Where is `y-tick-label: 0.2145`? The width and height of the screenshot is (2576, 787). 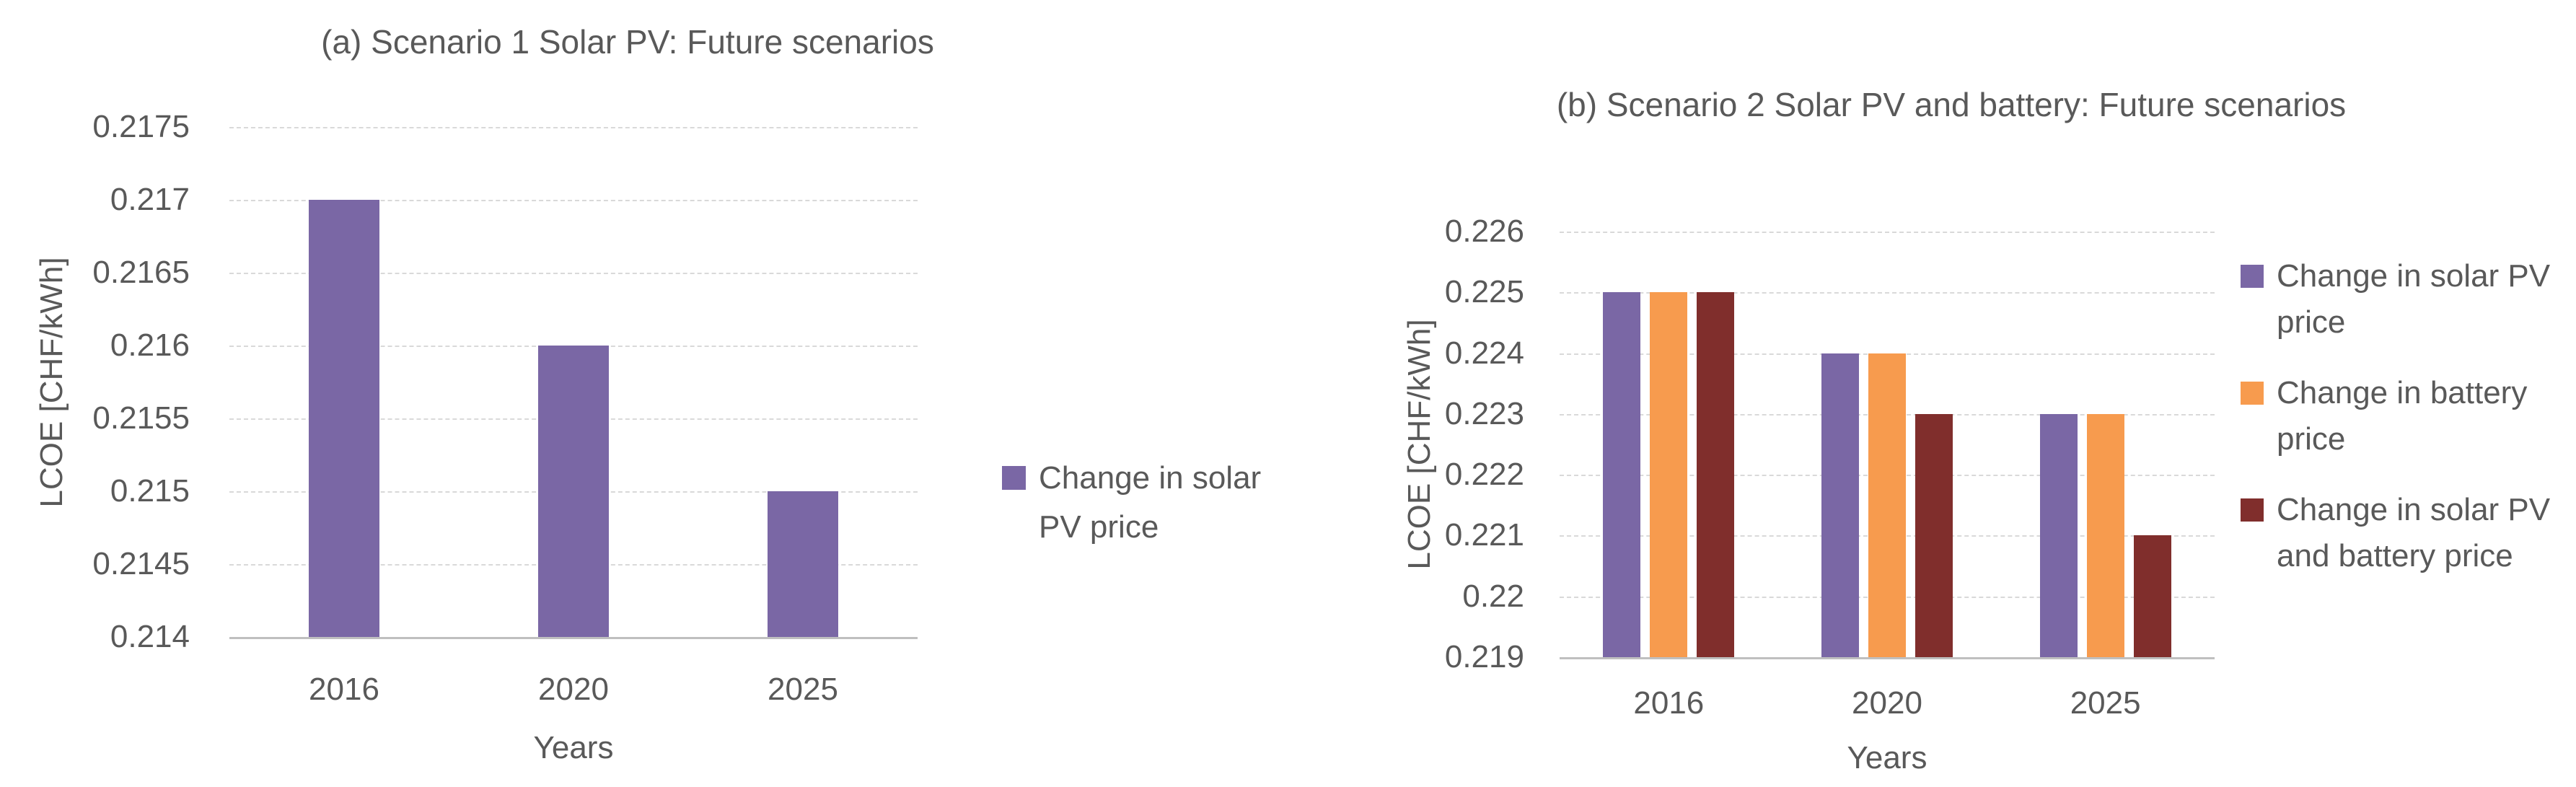
y-tick-label: 0.2145 is located at coordinates (141, 563).